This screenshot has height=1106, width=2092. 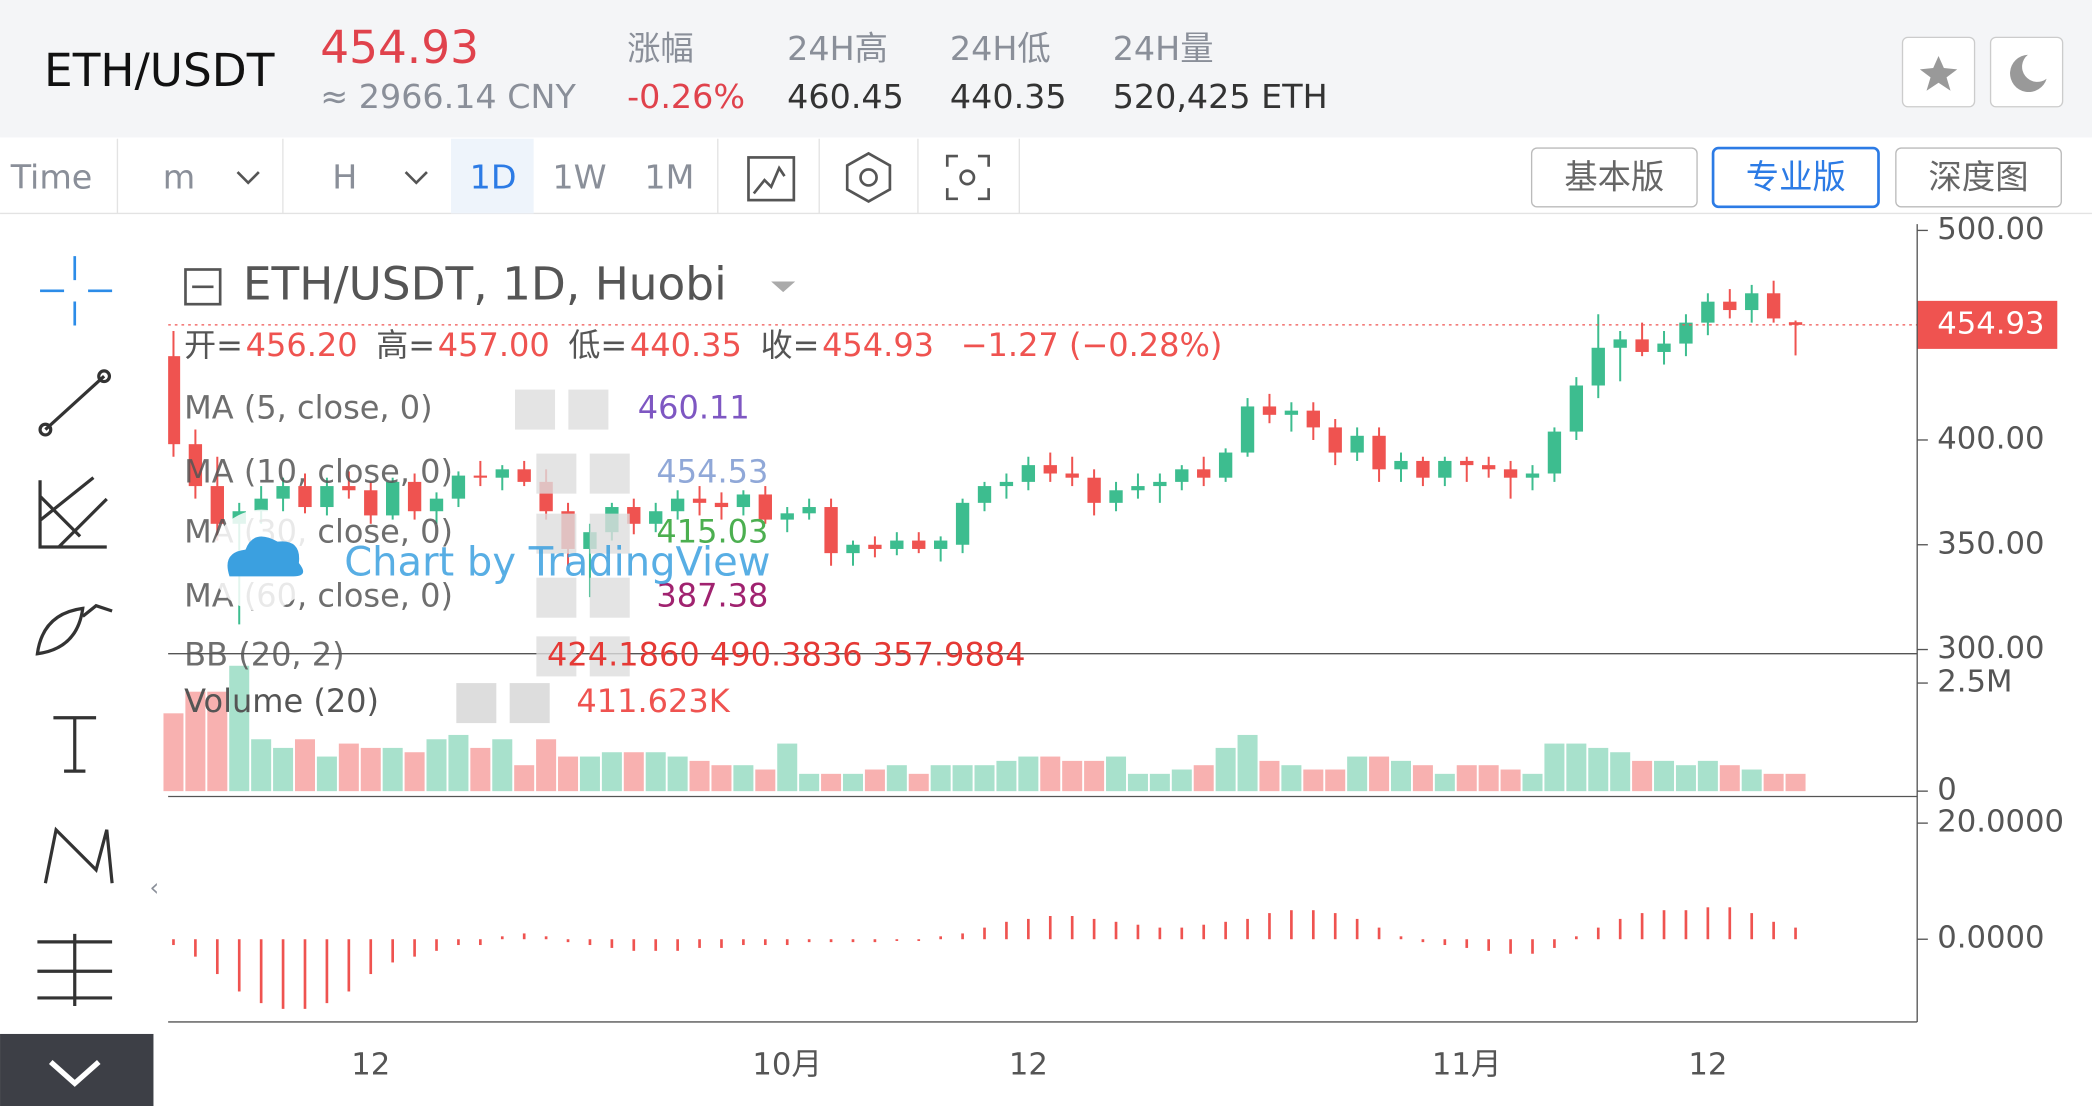 I want to click on fib-tool, so click(x=73, y=512).